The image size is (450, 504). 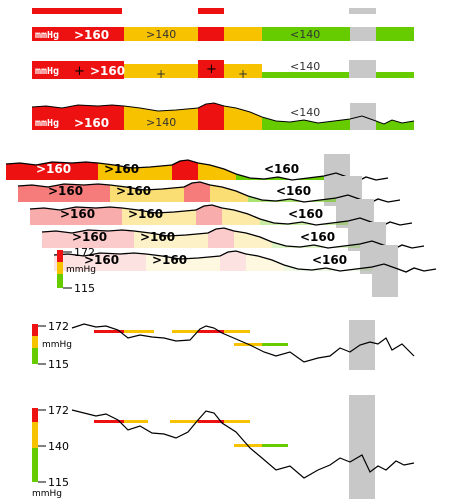 I want to click on stack-layer-4: >160 >160 <160, so click(x=233, y=248).